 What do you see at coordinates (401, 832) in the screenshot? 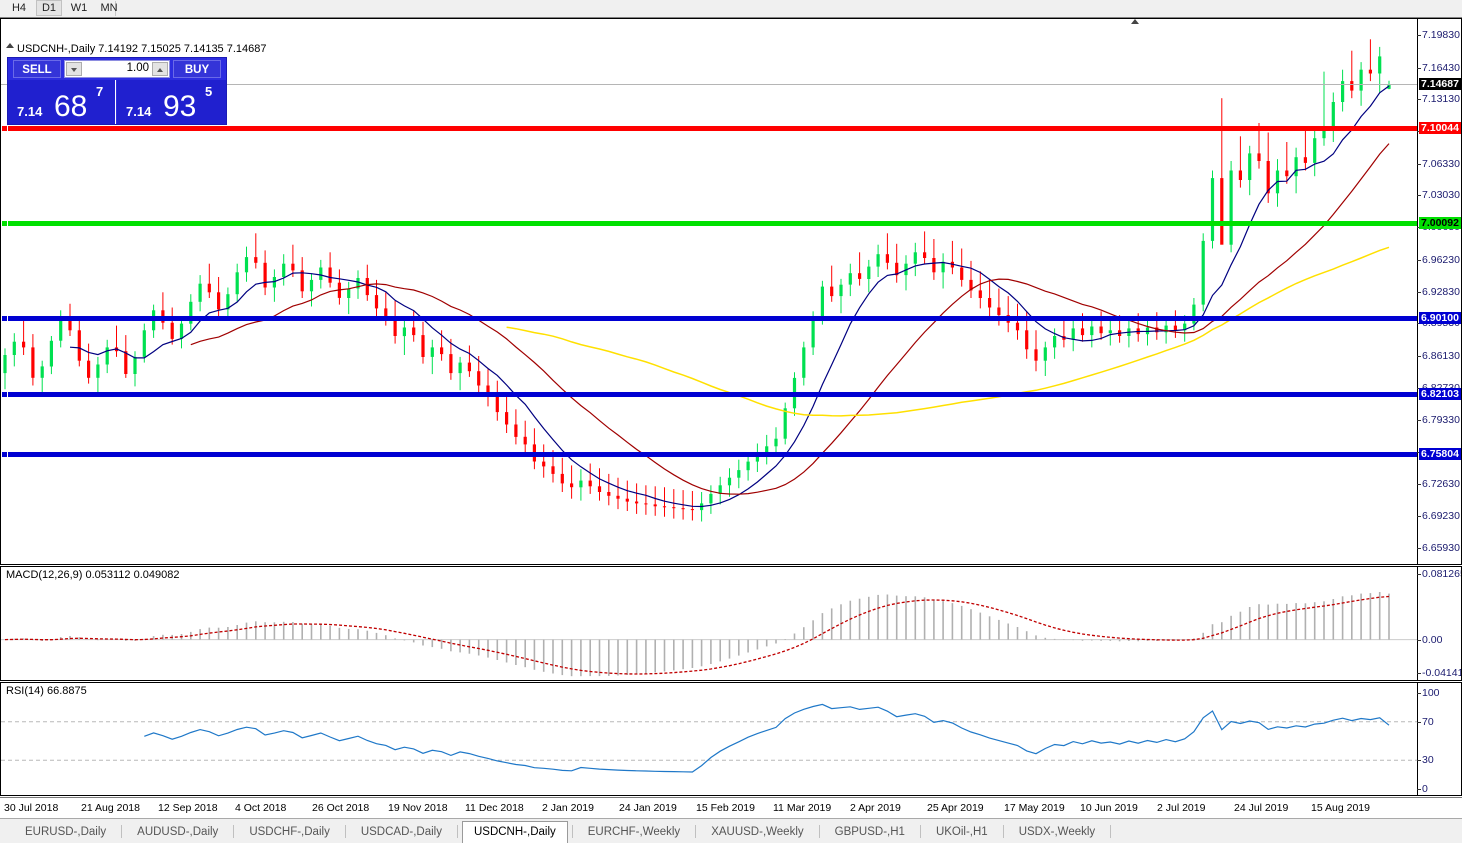
I see `chart-tab-usdcad: USDCAD-,Daily` at bounding box center [401, 832].